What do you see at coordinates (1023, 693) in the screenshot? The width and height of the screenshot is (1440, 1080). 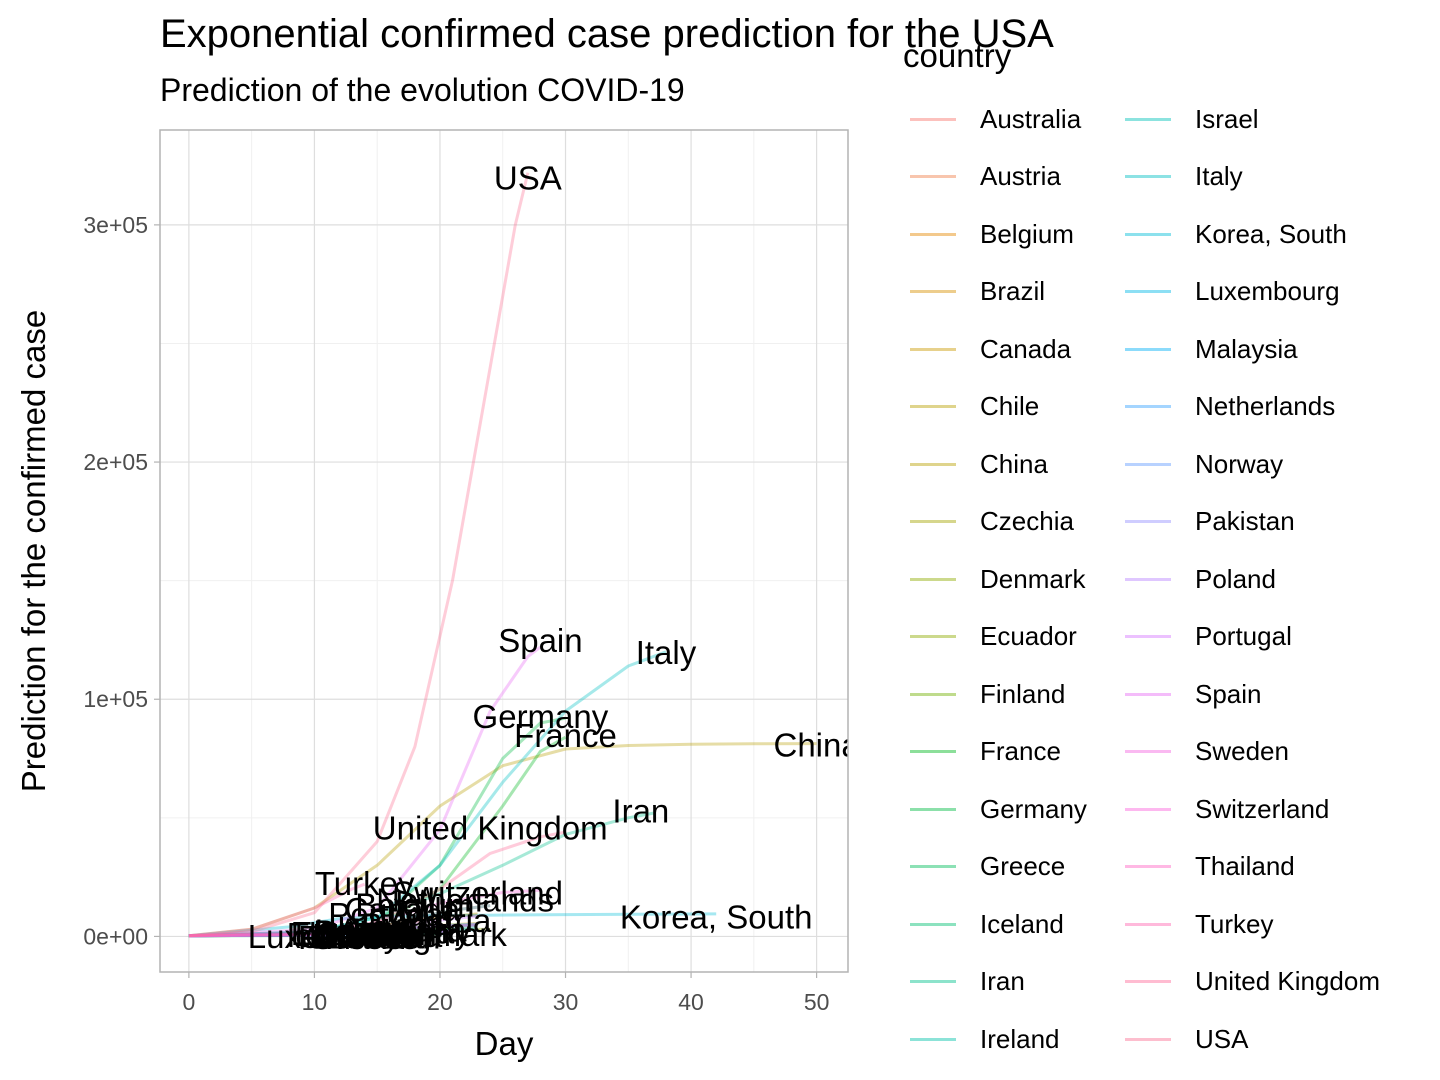 I see `legend-label: Finland` at bounding box center [1023, 693].